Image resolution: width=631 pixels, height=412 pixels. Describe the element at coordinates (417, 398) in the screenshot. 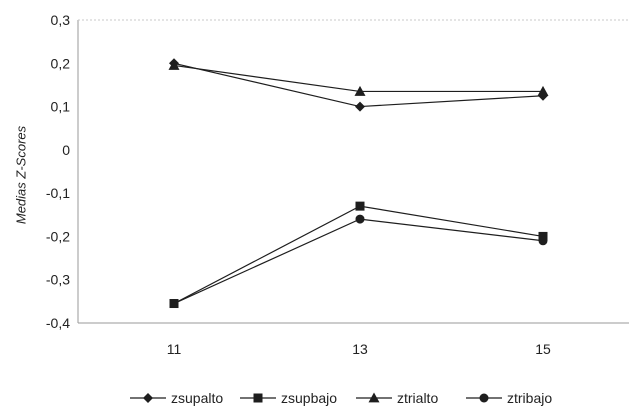

I see `legend-label: ztrialto` at that location.